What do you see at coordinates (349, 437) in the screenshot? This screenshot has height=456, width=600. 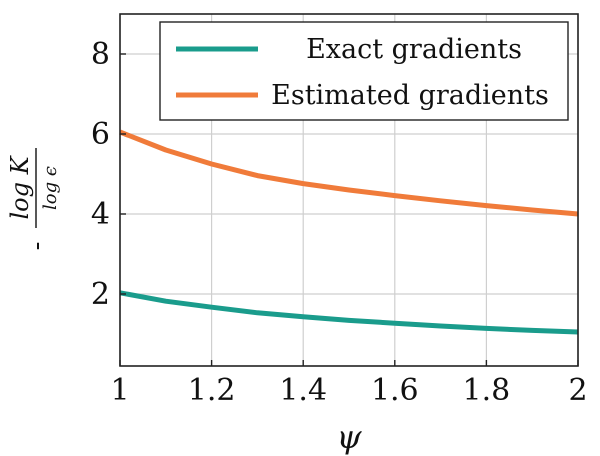 I see `x-axis-label: ψ` at bounding box center [349, 437].